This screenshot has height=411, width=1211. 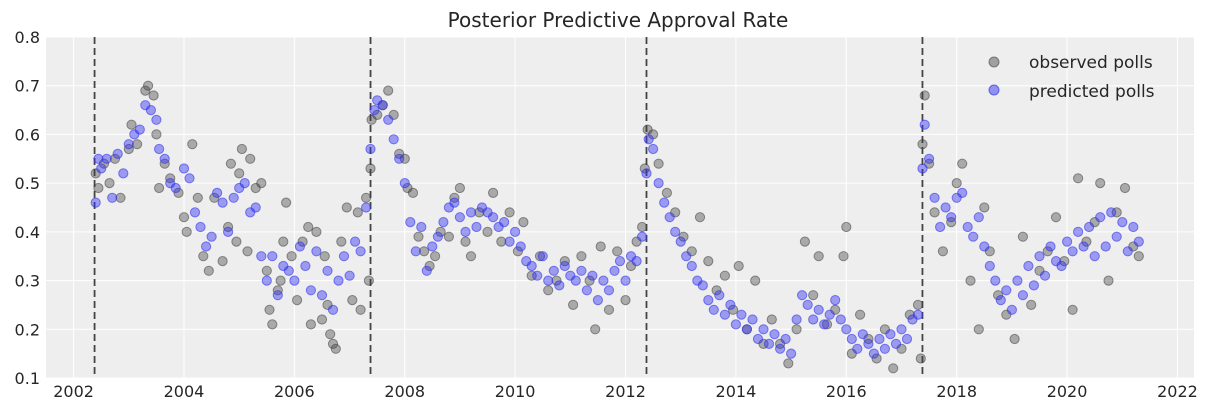 I want to click on y-axis-ticks: 0.1 0.2 0.3 0.4 0.5 0.6 0.7 0.8, so click(x=27, y=208).